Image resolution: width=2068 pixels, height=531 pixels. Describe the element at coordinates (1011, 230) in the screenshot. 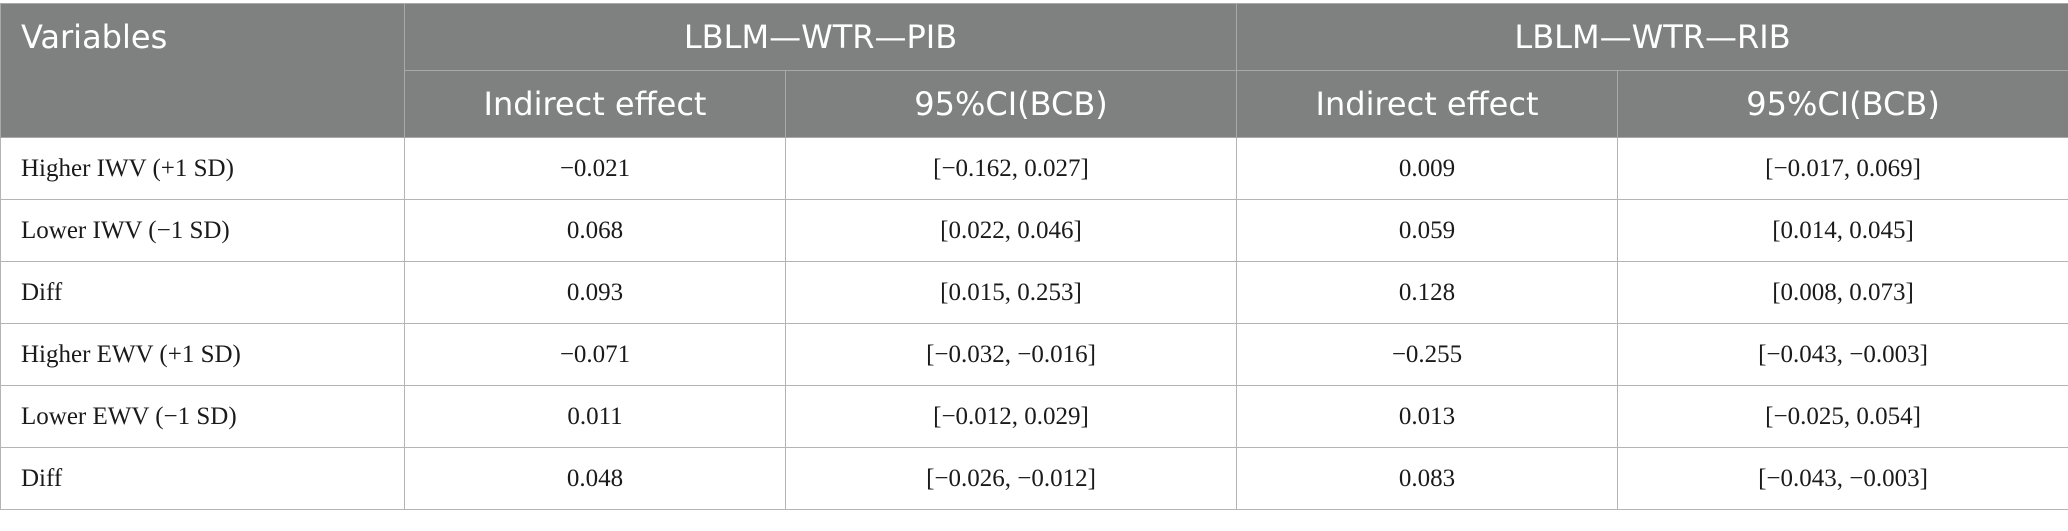

I see `pib-ci-cell: [0.022, 0.046]` at that location.